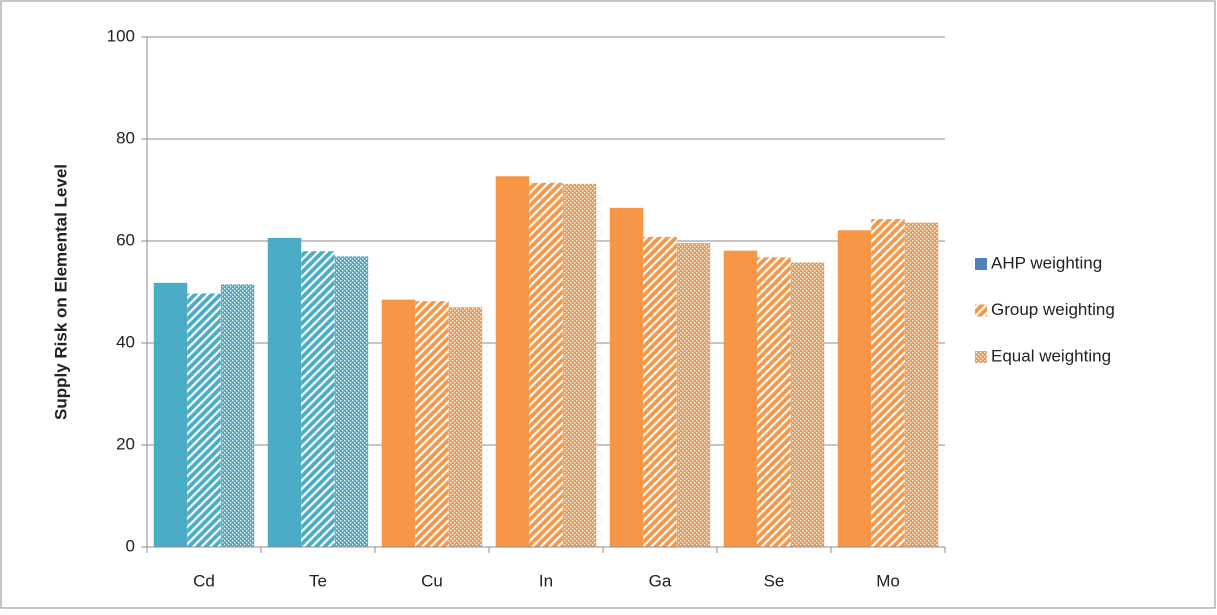 The width and height of the screenshot is (1217, 615). What do you see at coordinates (1046, 262) in the screenshot?
I see `legend-label: AHP weighting` at bounding box center [1046, 262].